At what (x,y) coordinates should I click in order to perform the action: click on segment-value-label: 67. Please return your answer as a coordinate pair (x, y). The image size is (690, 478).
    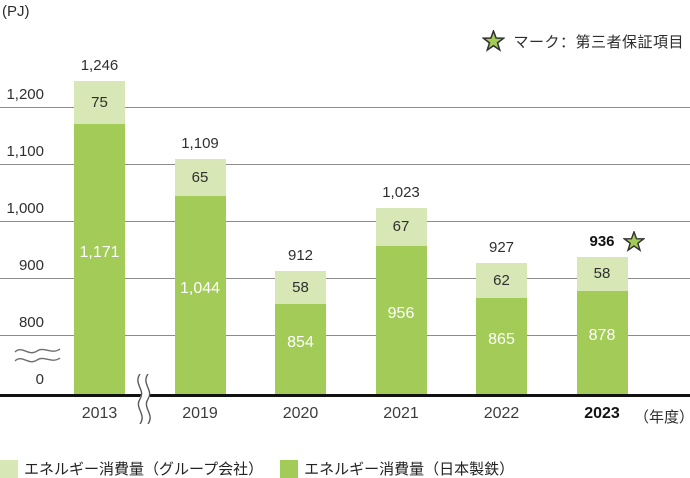
    Looking at the image, I should click on (401, 227).